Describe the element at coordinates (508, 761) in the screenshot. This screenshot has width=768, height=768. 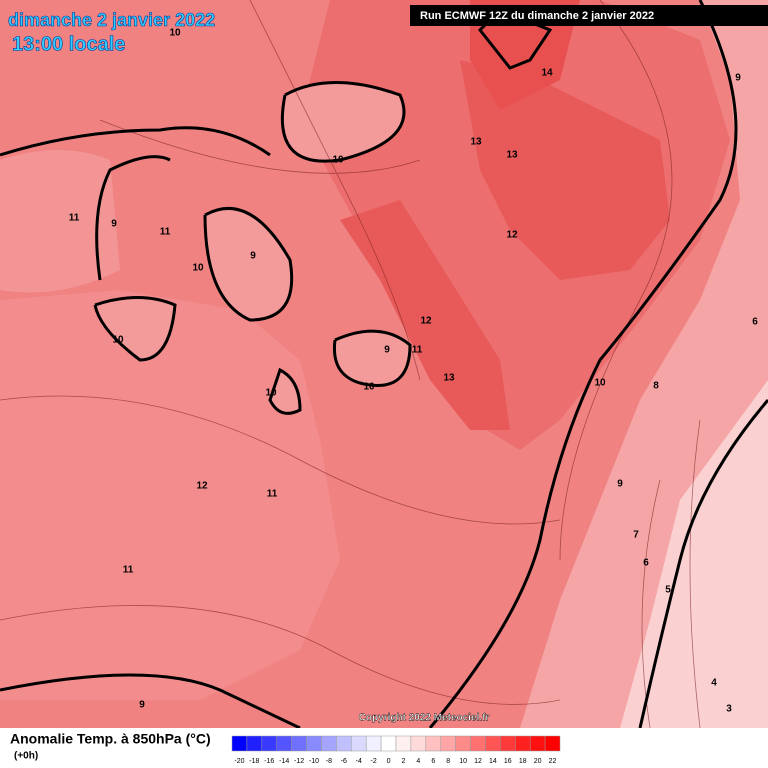
I see `legend-tick-label: 16` at that location.